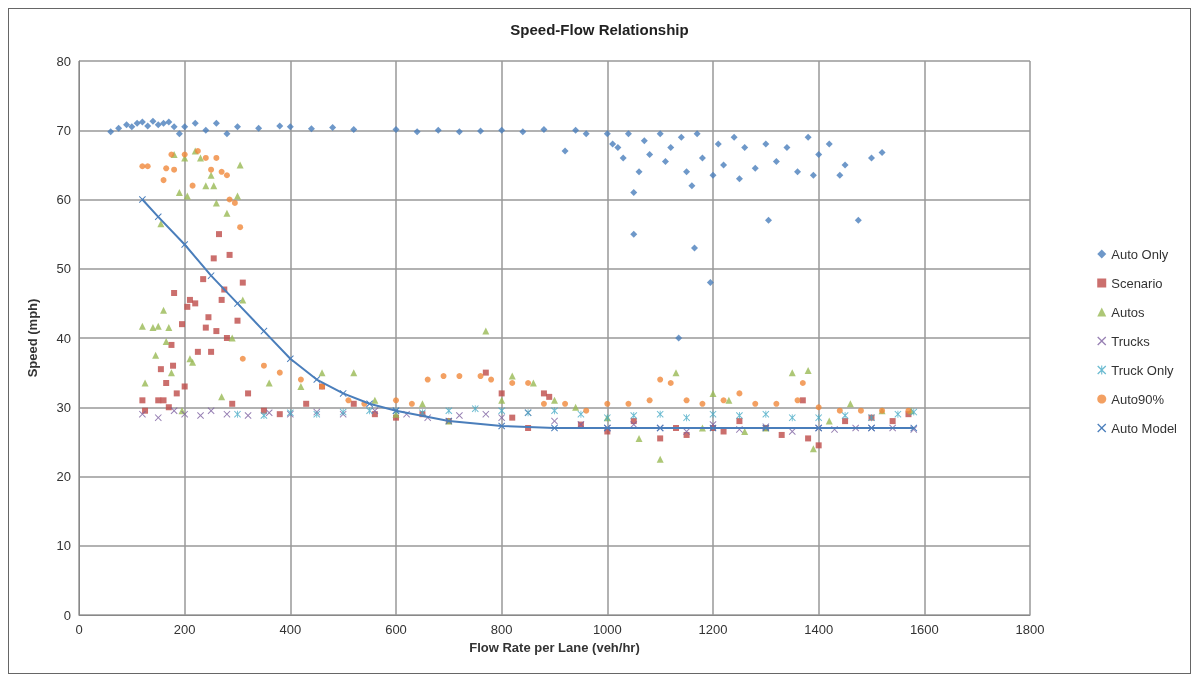 The height and width of the screenshot is (682, 1199). Describe the element at coordinates (67, 615) in the screenshot. I see `y-tick-label: 0` at that location.